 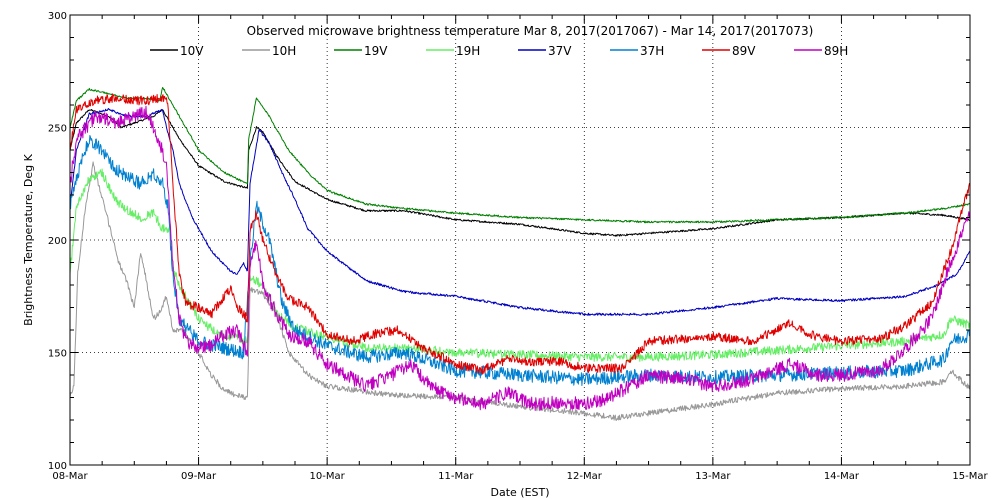 I want to click on x-tick-label: 09-Mar, so click(x=199, y=476).